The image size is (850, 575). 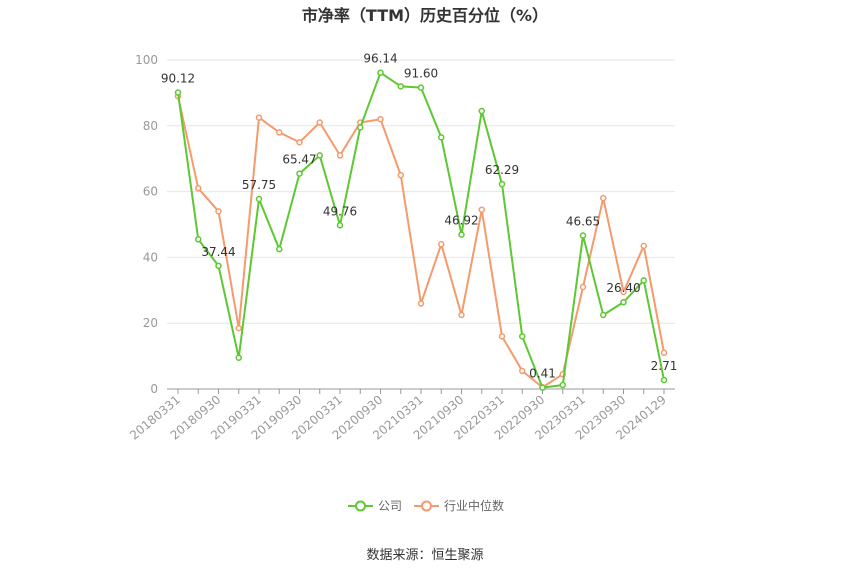 What do you see at coordinates (218, 252) in the screenshot?
I see `data-label: 37.44` at bounding box center [218, 252].